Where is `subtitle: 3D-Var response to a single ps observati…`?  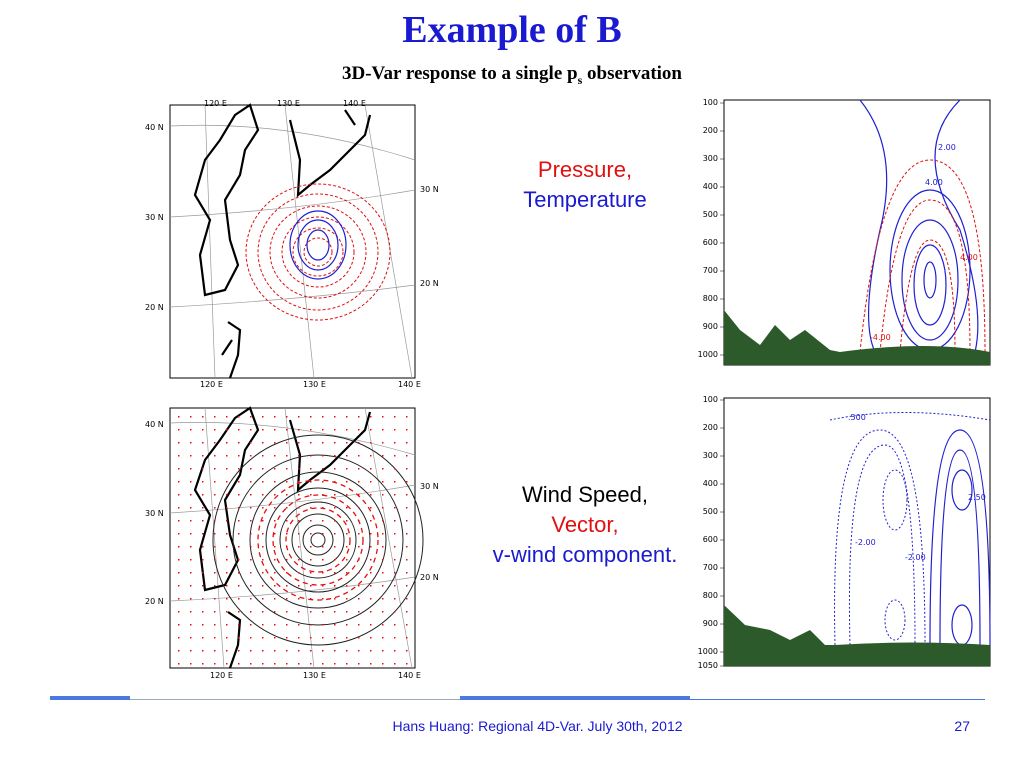
subtitle: 3D-Var response to a single ps observati… is located at coordinates (512, 75).